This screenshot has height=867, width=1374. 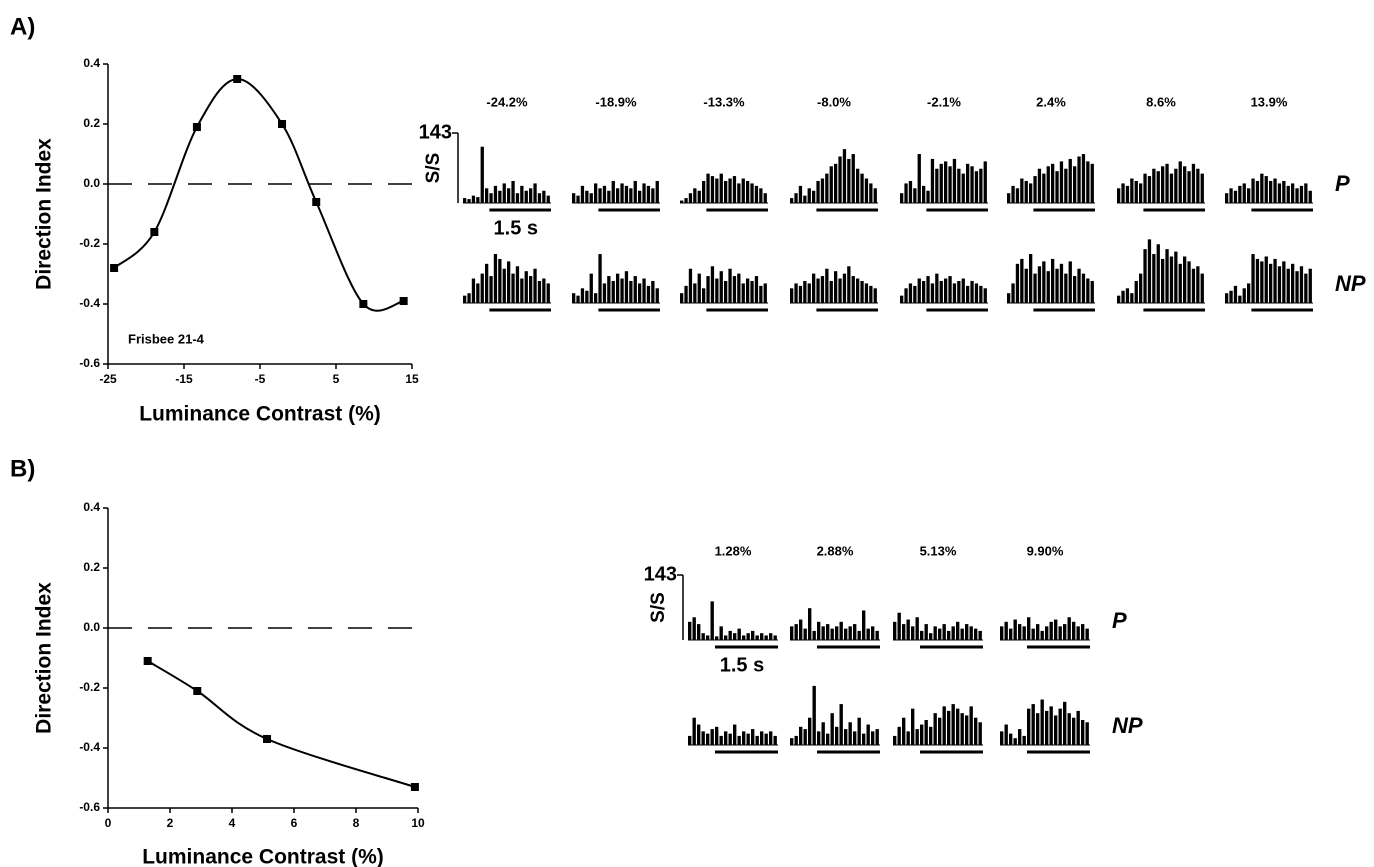 What do you see at coordinates (258, 194) in the screenshot?
I see `fit-curve` at bounding box center [258, 194].